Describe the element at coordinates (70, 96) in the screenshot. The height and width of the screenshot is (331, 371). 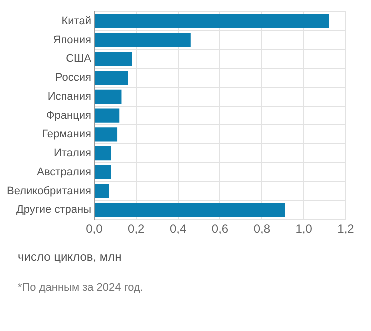
I see `y-tick-label: Испания` at that location.